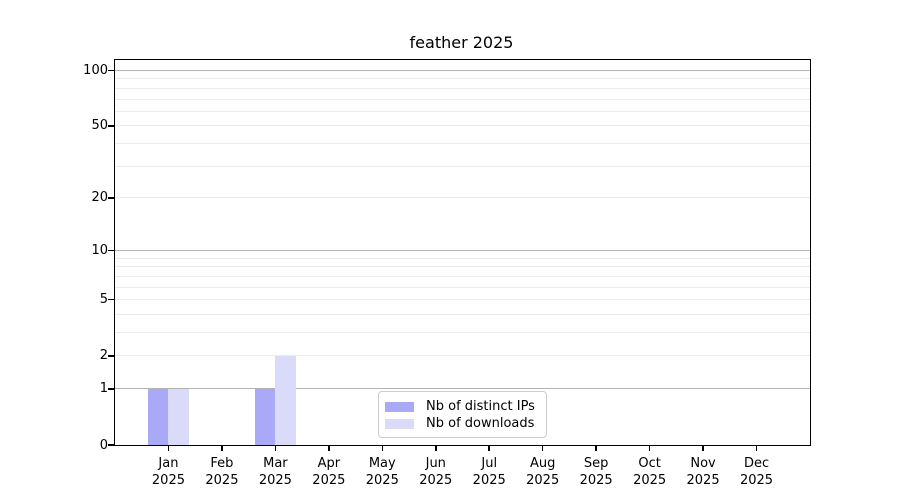 Image resolution: width=900 pixels, height=500 pixels. Describe the element at coordinates (757, 472) in the screenshot. I see `x-tick-label-dec: Dec 2025` at that location.